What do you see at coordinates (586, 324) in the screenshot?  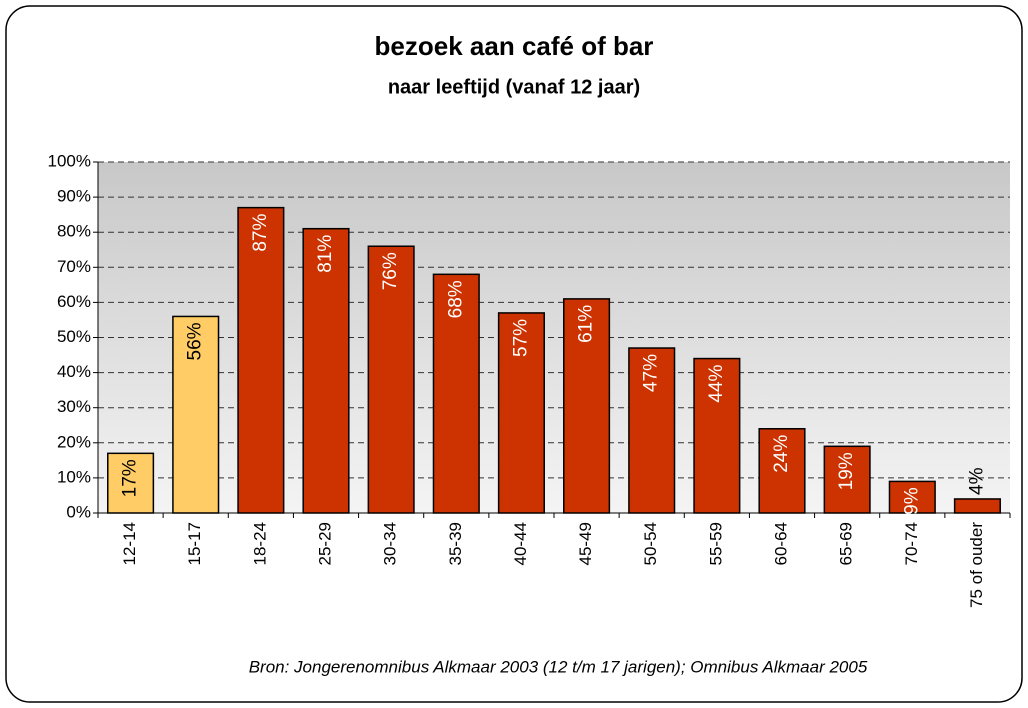 I see `value-label: 61%` at bounding box center [586, 324].